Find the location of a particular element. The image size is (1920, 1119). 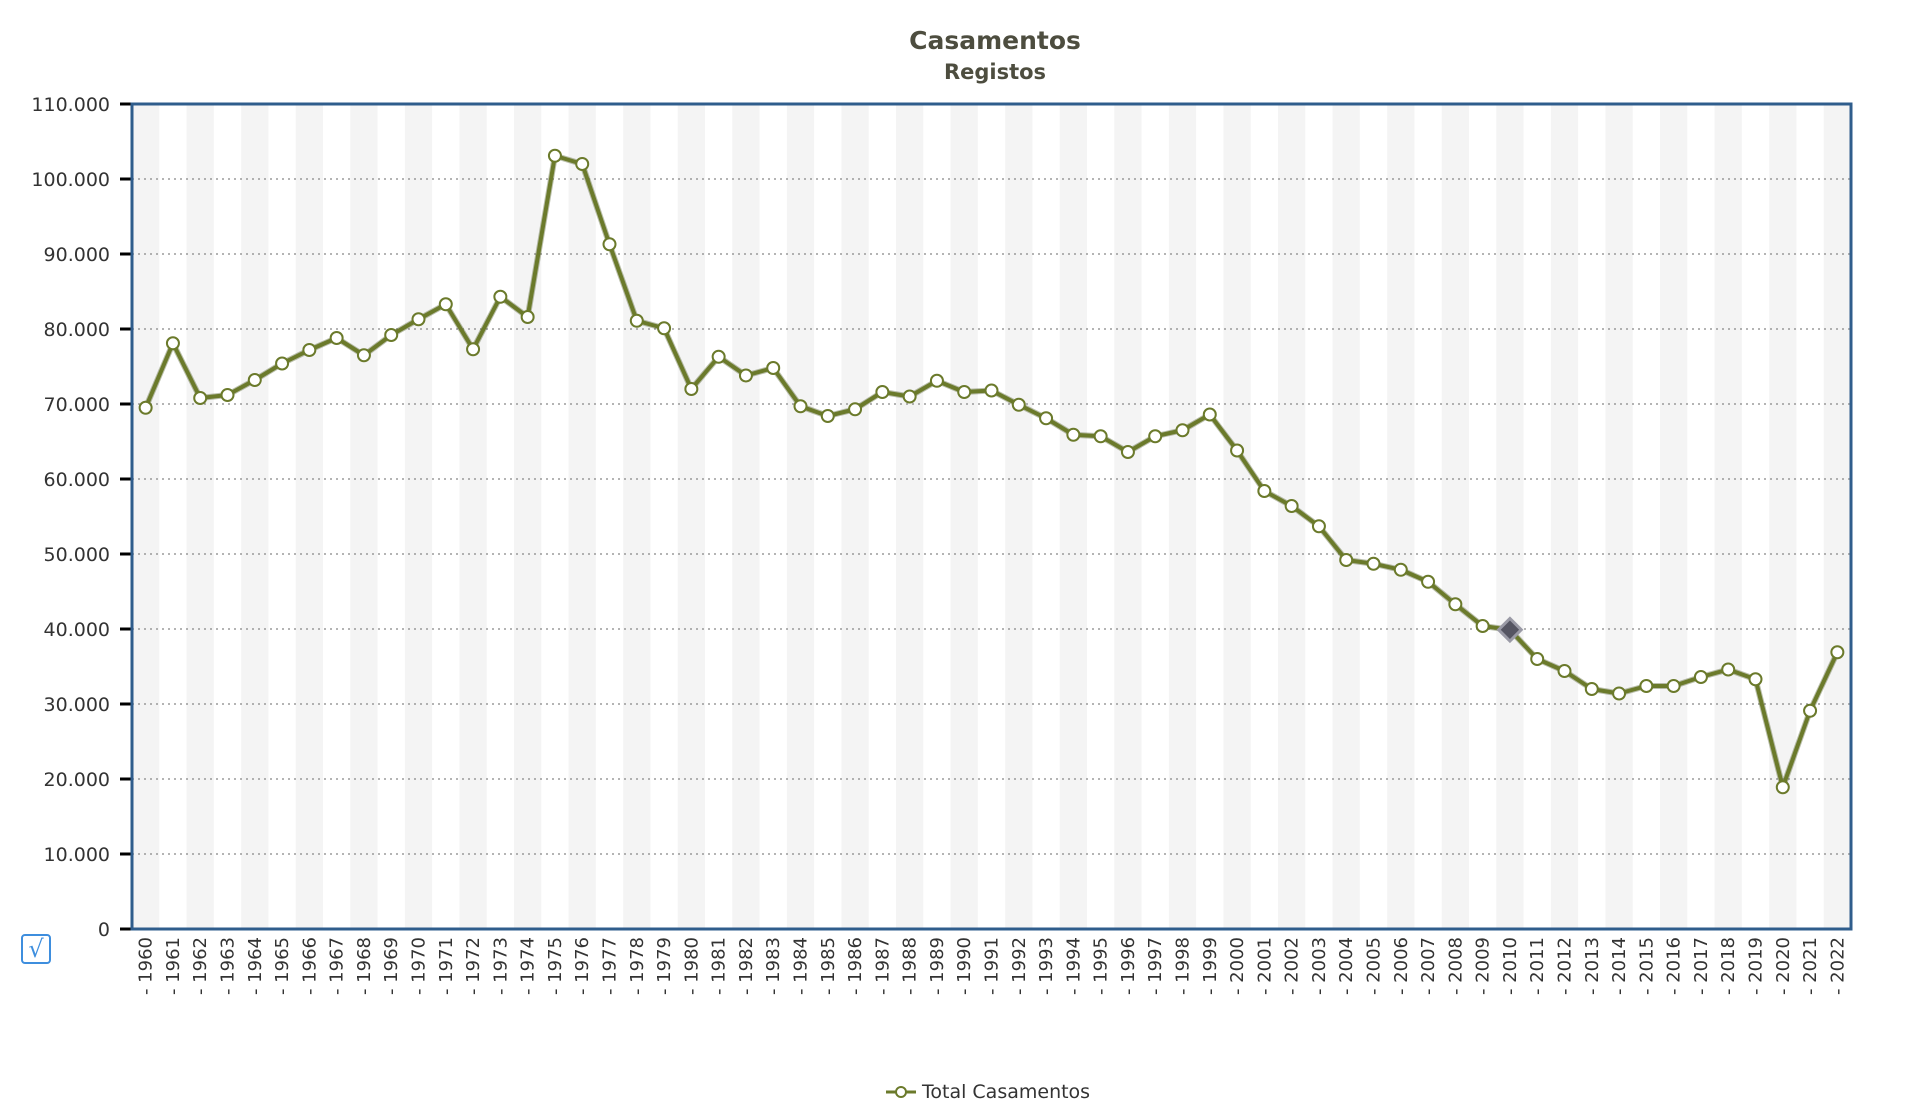

svg-text: - 1962 is located at coordinates (200, 966).